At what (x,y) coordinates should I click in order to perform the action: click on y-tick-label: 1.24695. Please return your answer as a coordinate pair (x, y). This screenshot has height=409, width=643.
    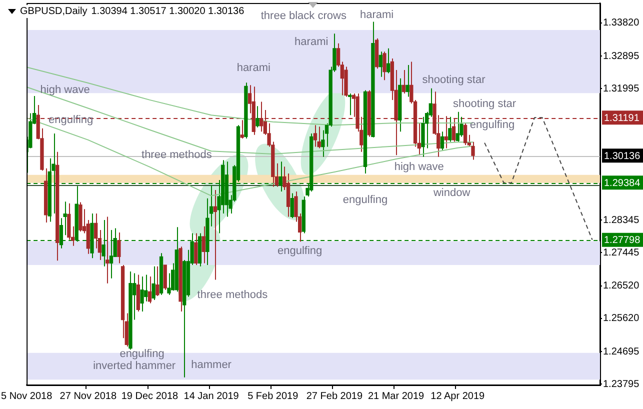
    Looking at the image, I should click on (621, 352).